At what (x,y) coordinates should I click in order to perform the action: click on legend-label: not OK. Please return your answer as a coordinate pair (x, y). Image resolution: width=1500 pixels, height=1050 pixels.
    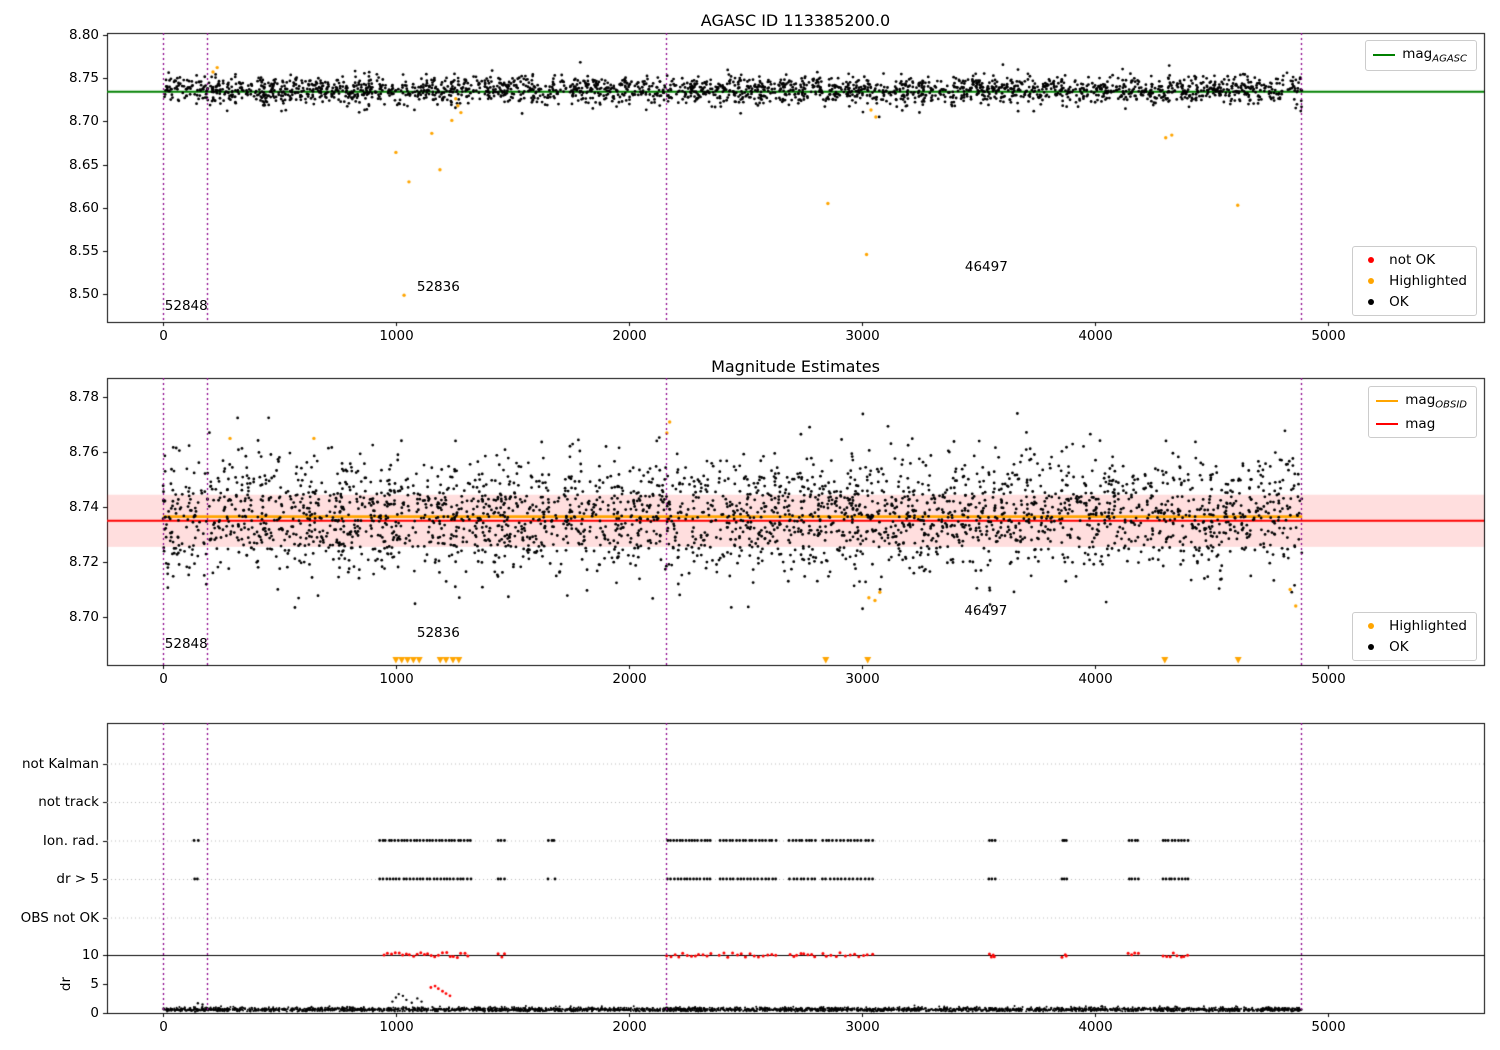
    Looking at the image, I should click on (1412, 260).